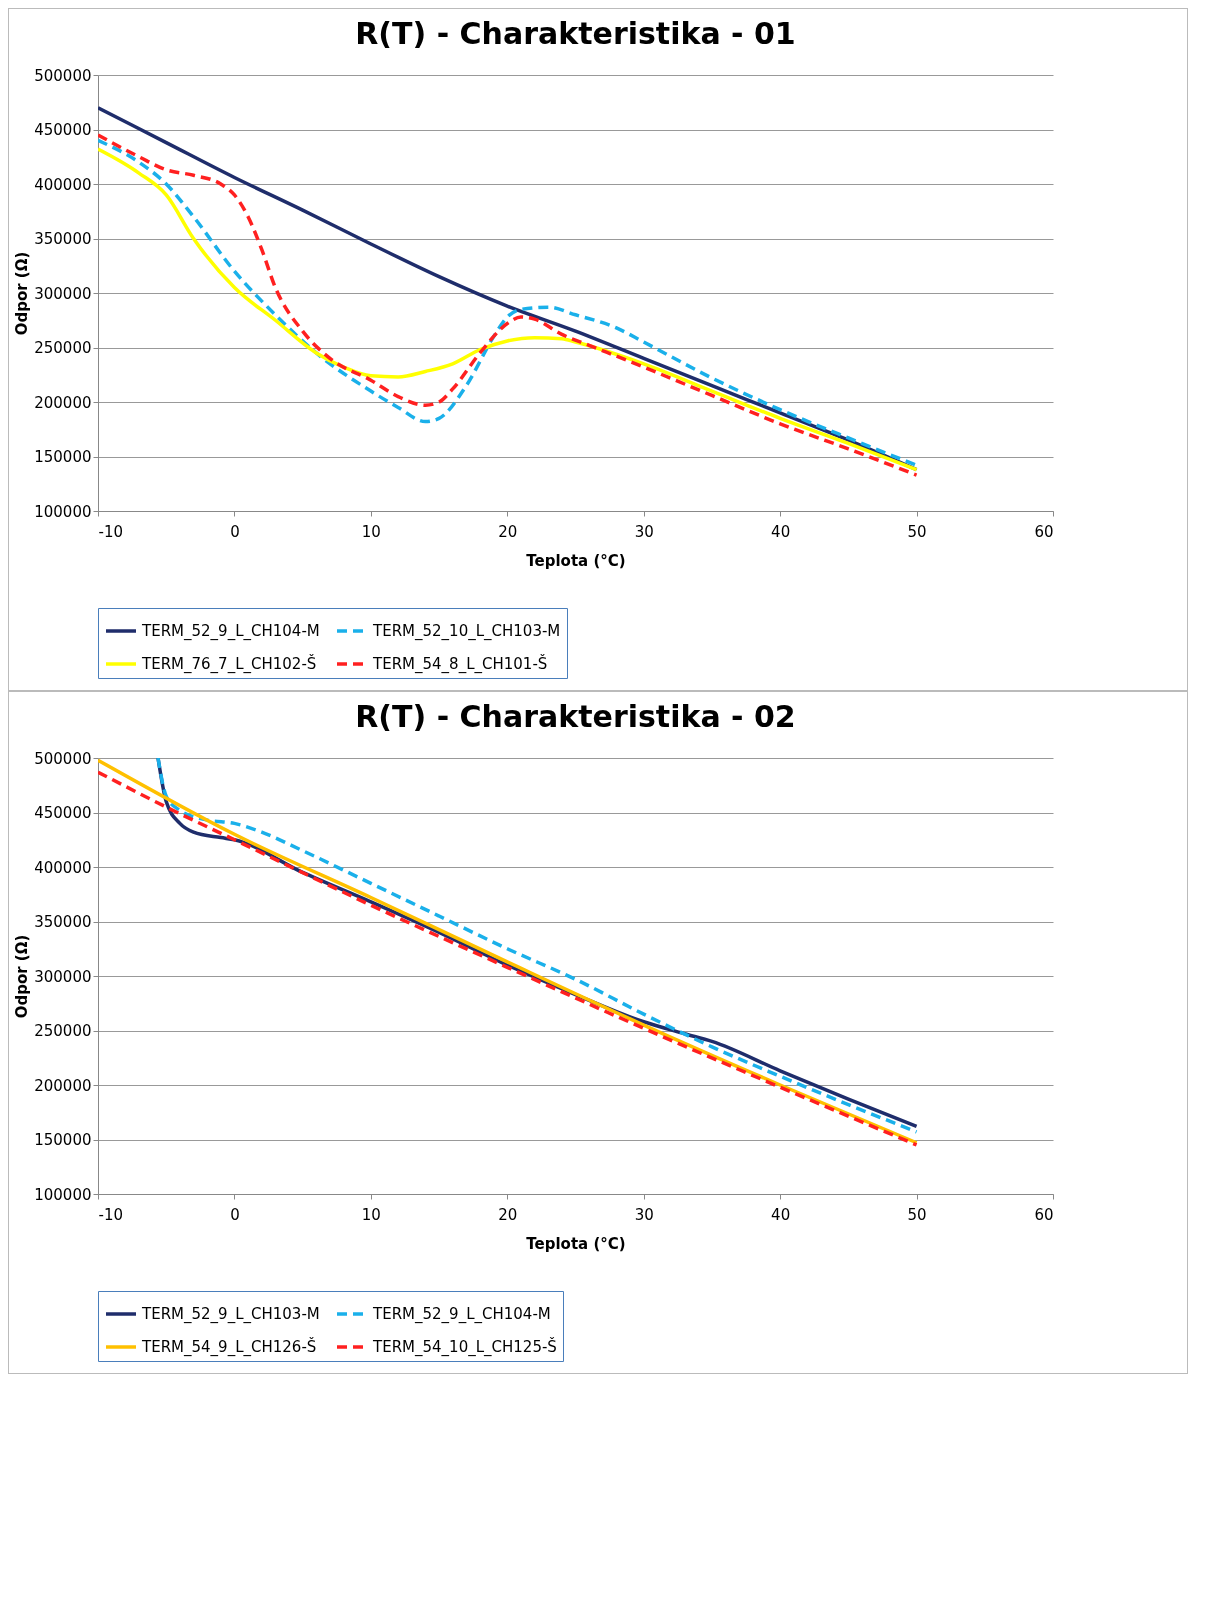  I want to click on legend-label: TERM_54_8_L_CH101-Š, so click(460, 664).